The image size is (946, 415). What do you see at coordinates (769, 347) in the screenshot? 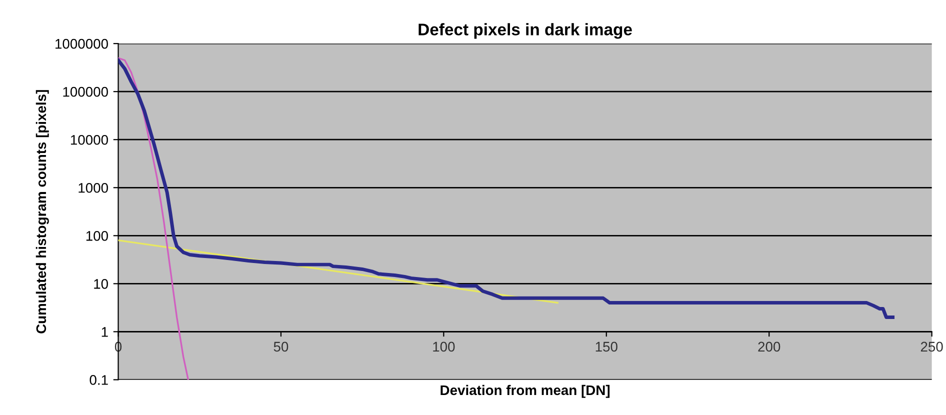
I see `x-tick-label: 200` at bounding box center [769, 347].